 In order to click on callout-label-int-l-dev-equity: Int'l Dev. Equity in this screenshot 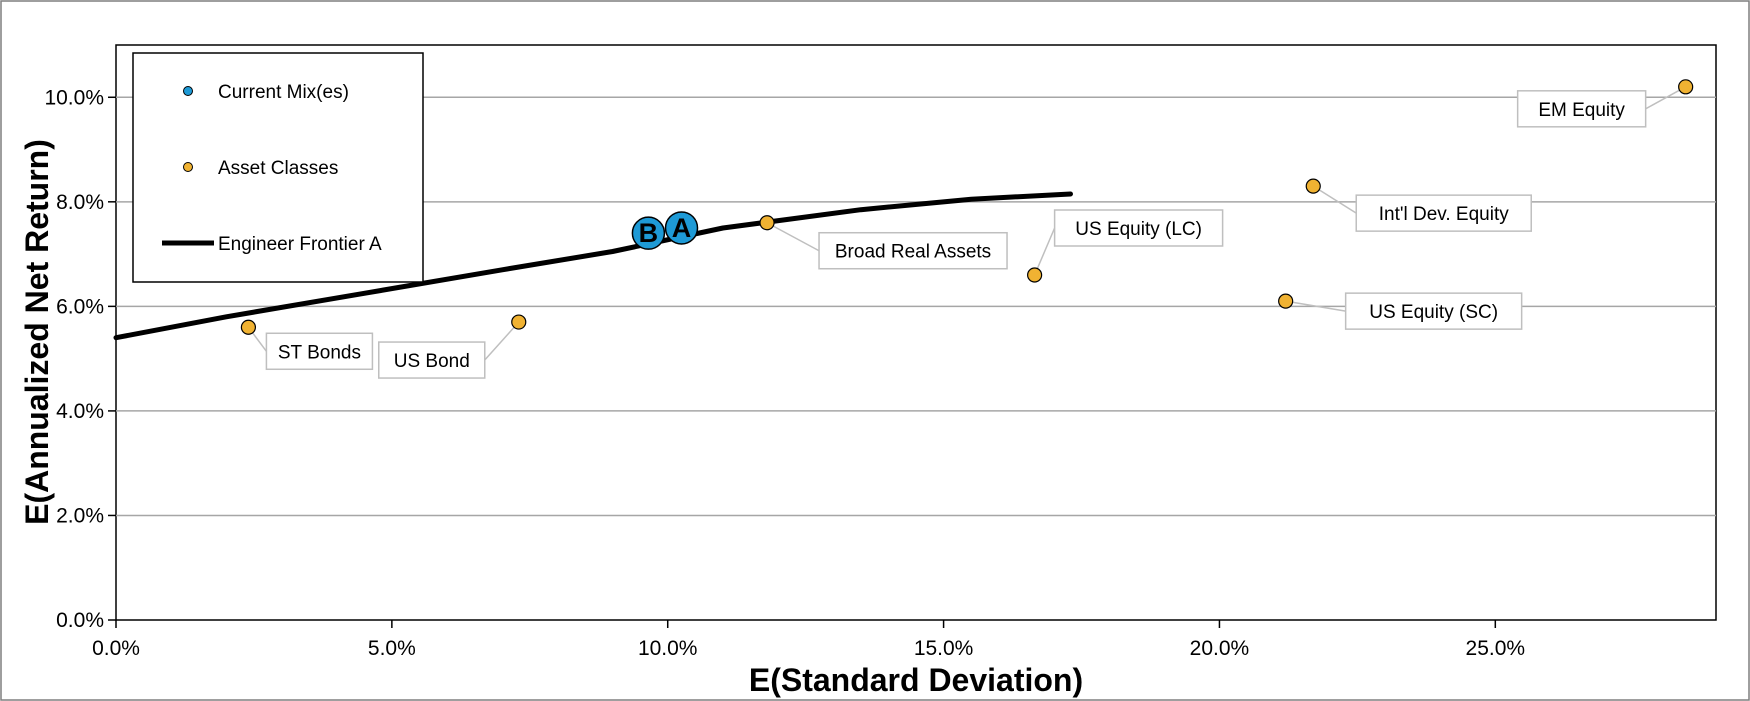, I will do `click(1444, 214)`.